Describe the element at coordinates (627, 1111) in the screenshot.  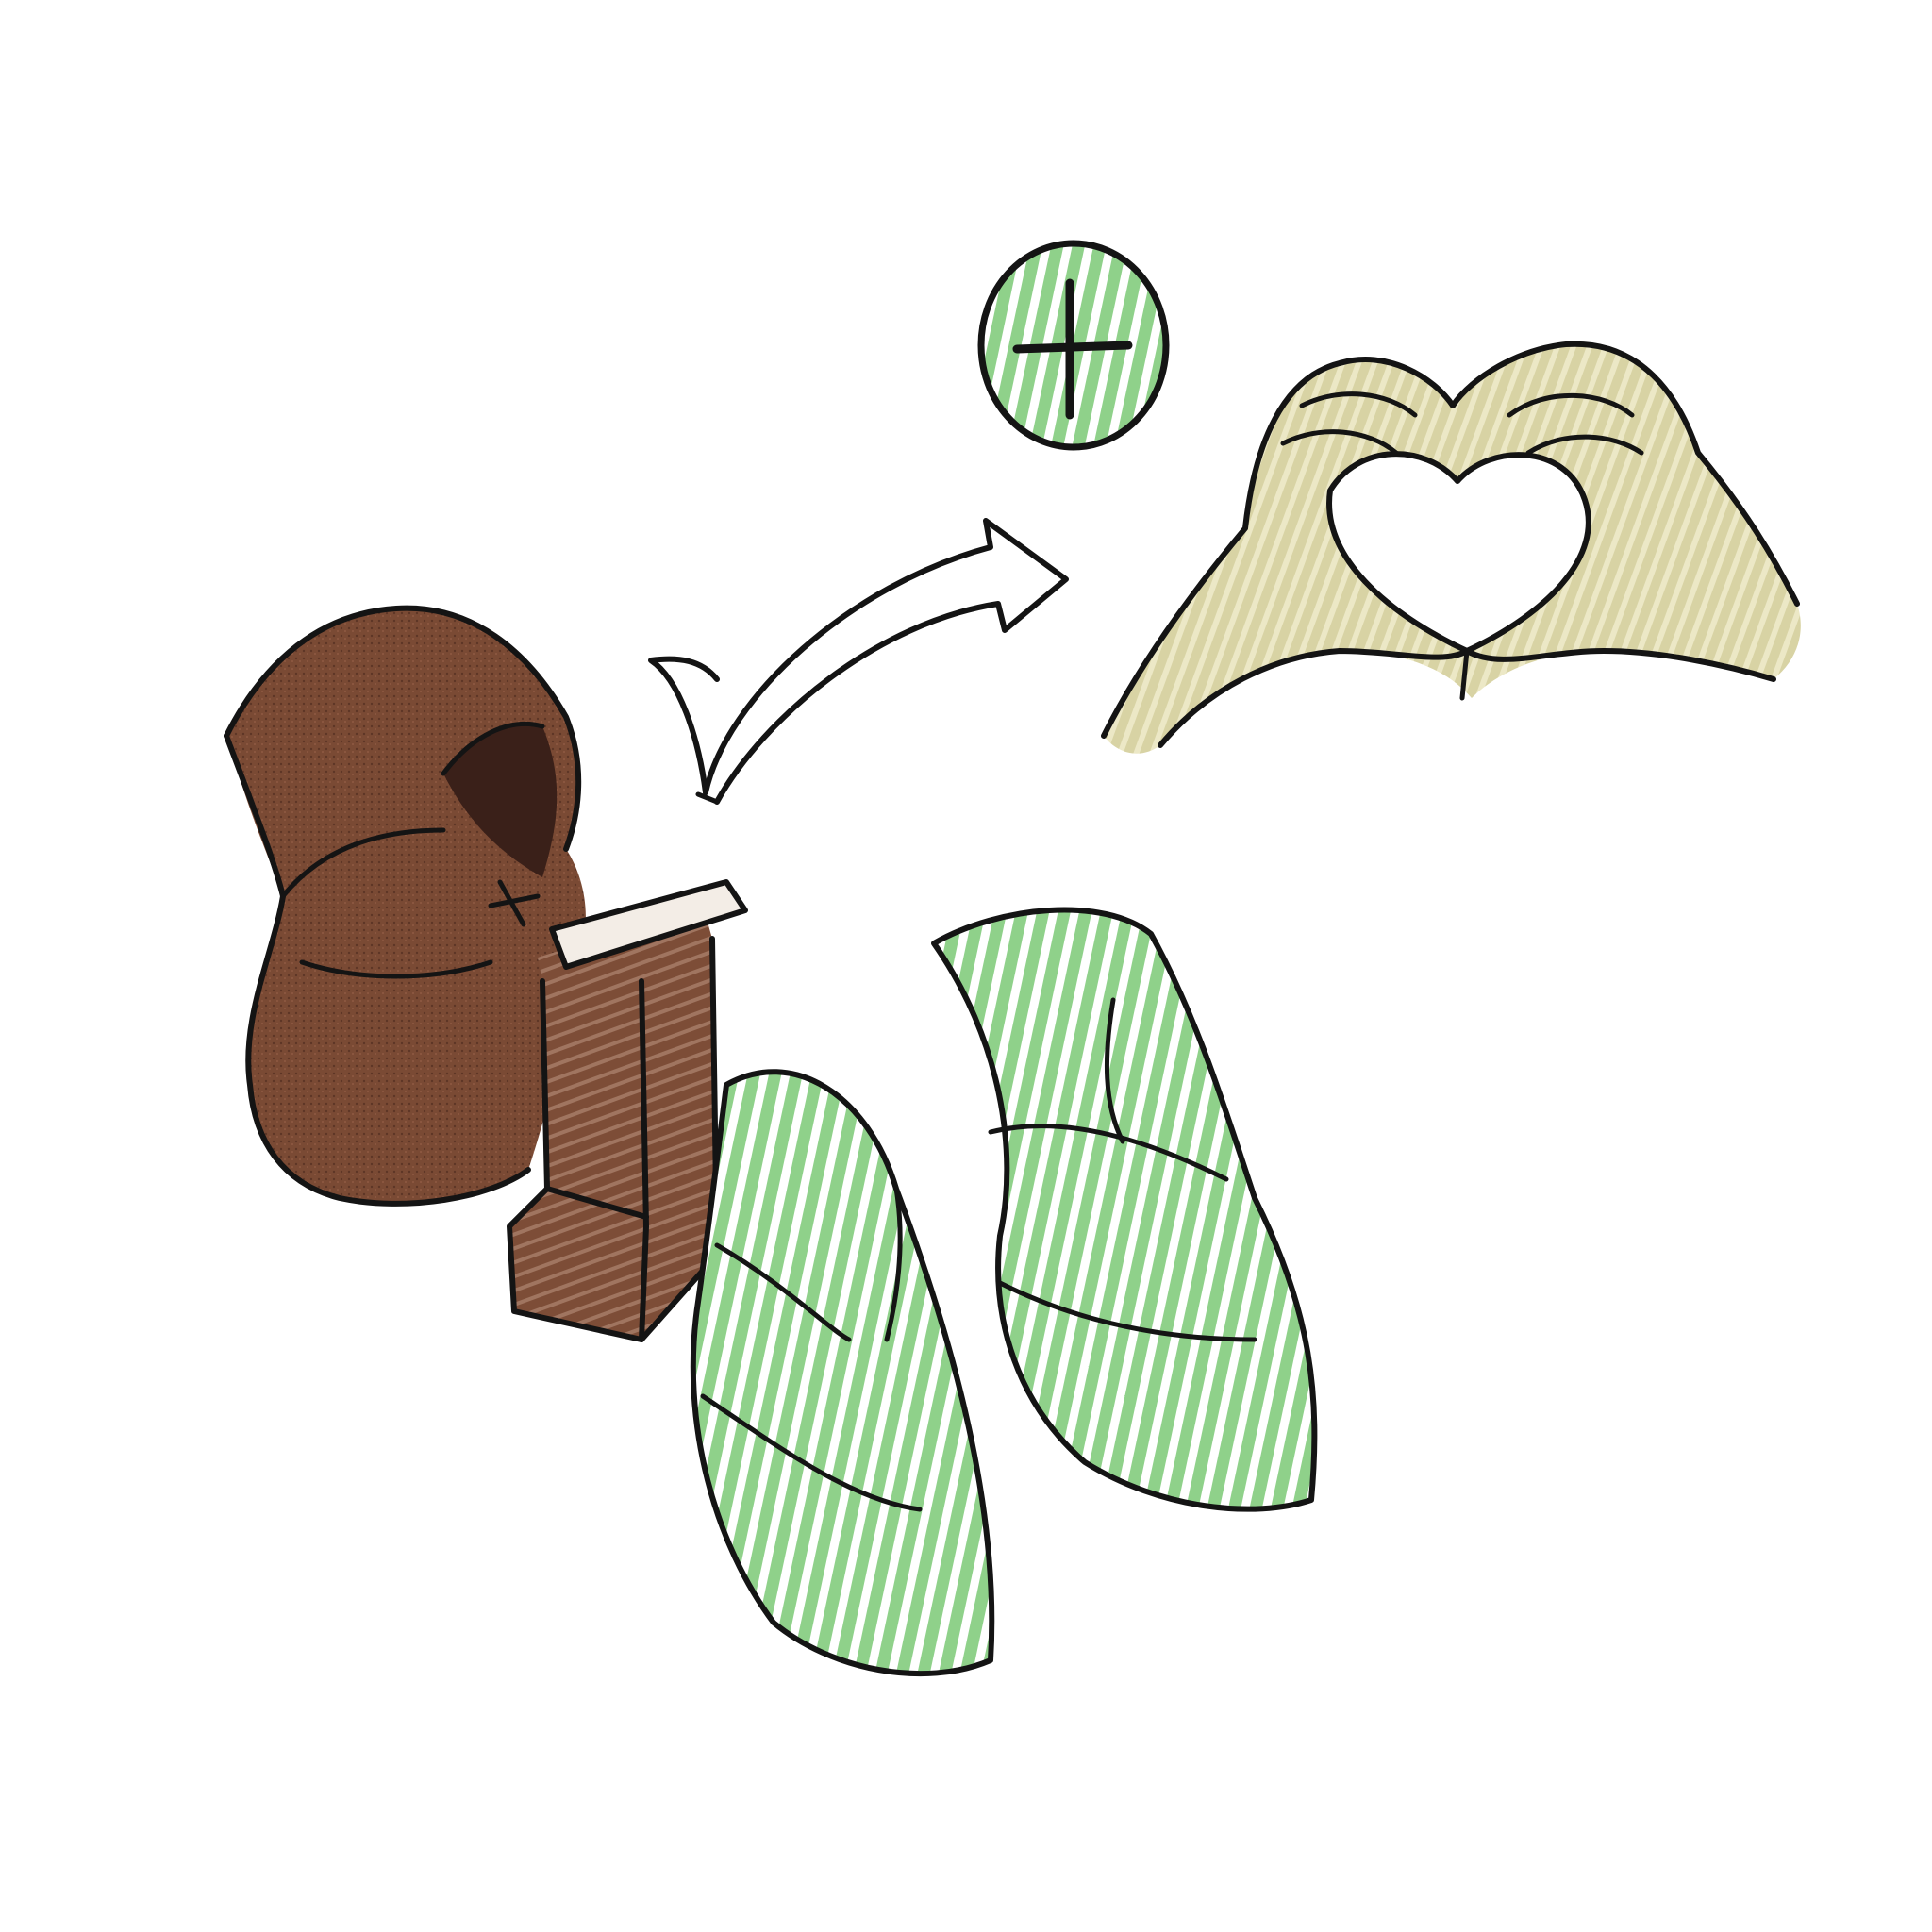
I see `lectern-icon` at that location.